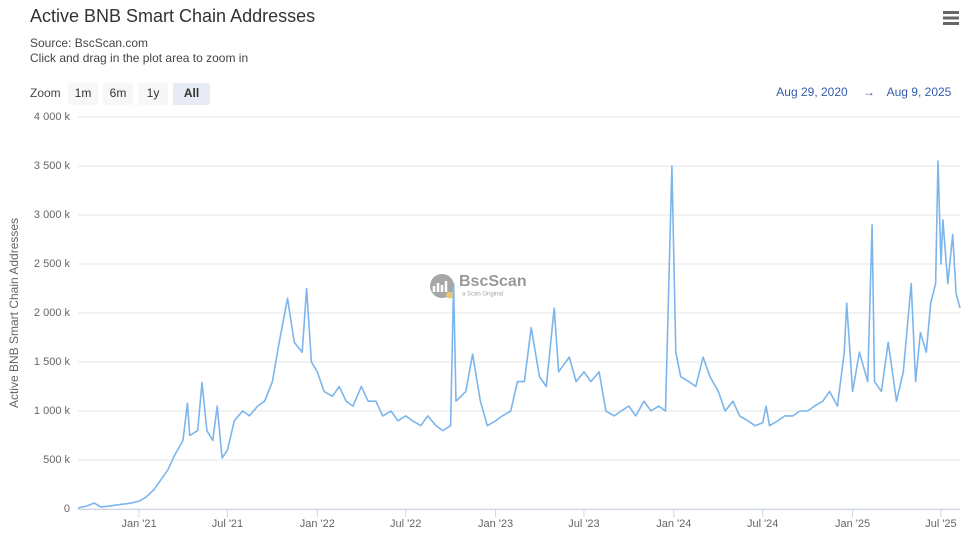 The height and width of the screenshot is (537, 975). Describe the element at coordinates (762, 524) in the screenshot. I see `x-tick-label: Jul '24` at that location.